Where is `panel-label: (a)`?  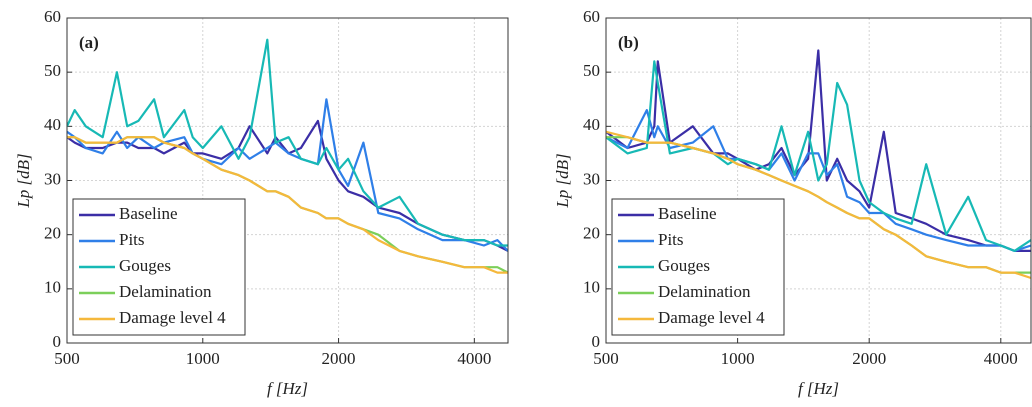 panel-label: (a) is located at coordinates (89, 42).